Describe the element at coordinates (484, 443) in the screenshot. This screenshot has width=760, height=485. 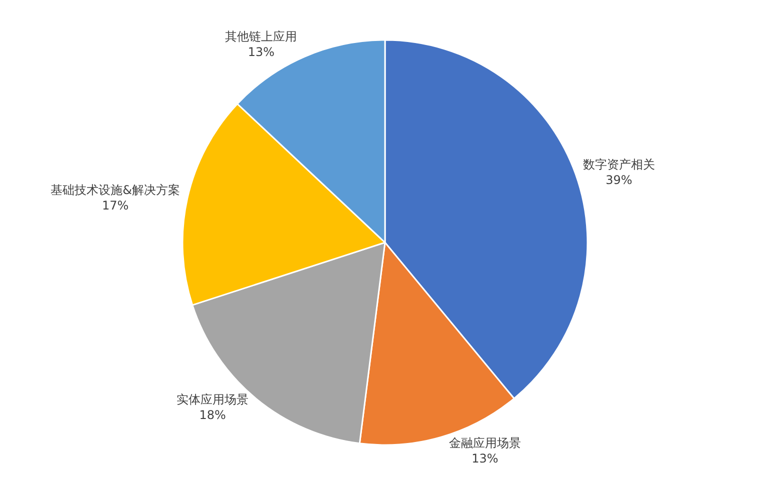
I see `slice-label: 金融应用场景` at that location.